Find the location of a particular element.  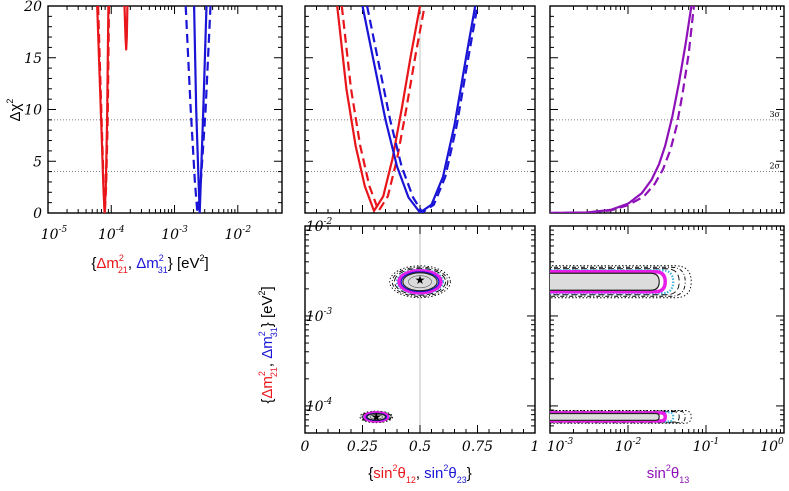

panel-top-right-frame is located at coordinates (667, 109).